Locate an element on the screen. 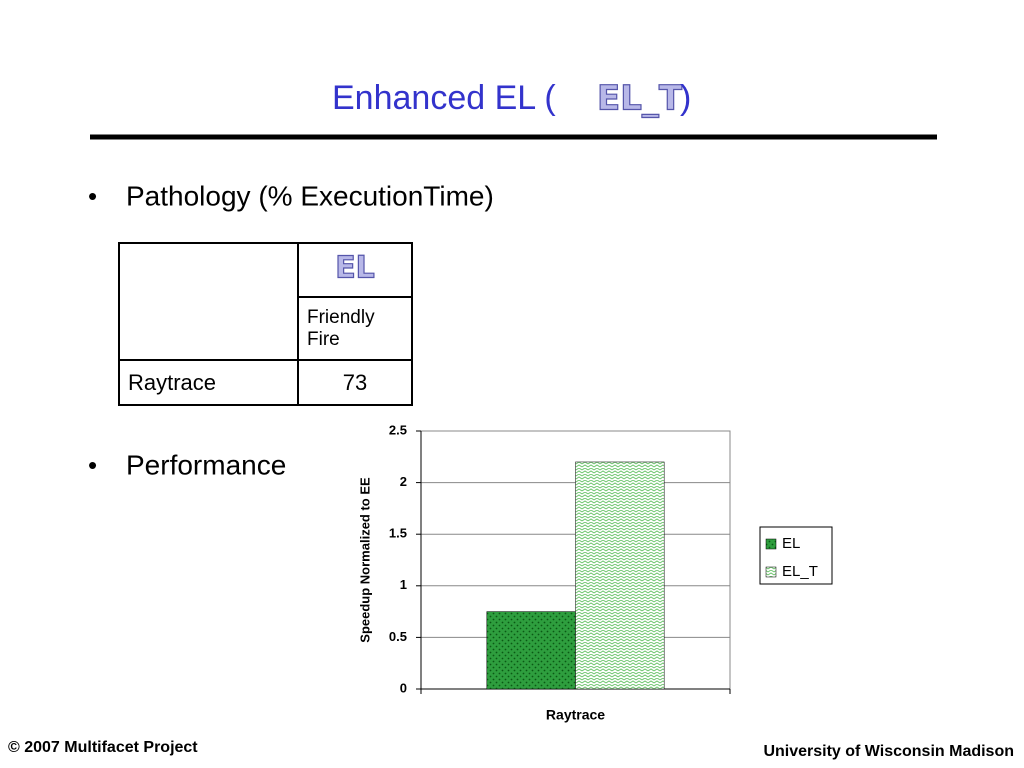 This screenshot has width=1024, height=768. y-tick-label: 1 is located at coordinates (403, 584).